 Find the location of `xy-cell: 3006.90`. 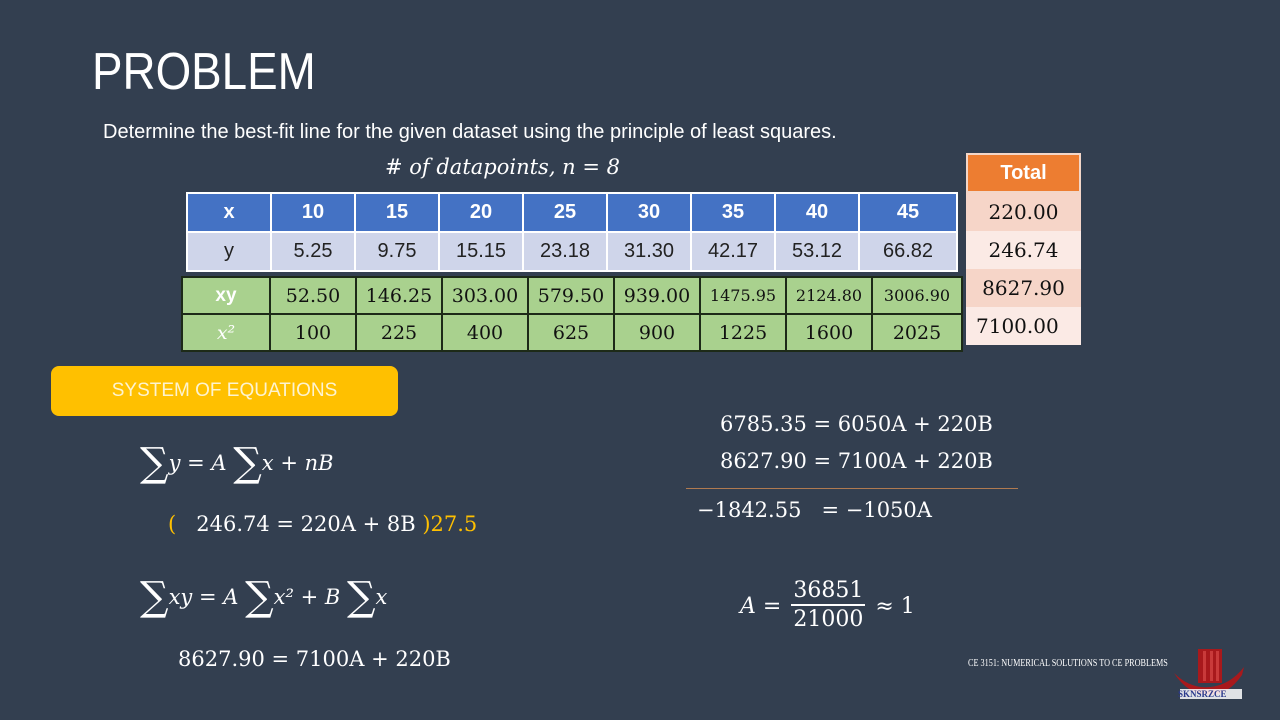

xy-cell: 3006.90 is located at coordinates (917, 295).